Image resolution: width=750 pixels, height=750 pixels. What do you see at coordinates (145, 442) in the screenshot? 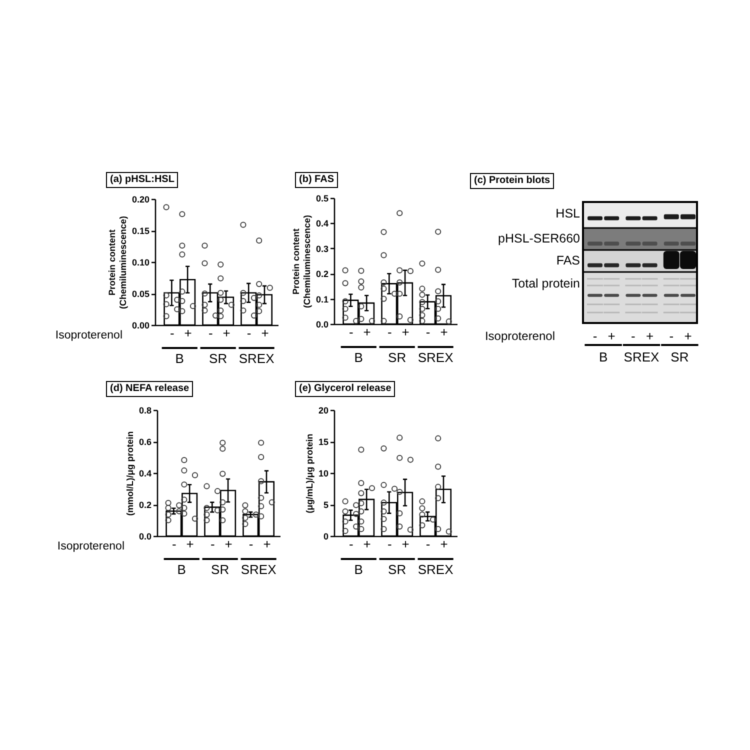
I see `y-tick-label: 0.6` at bounding box center [145, 442].